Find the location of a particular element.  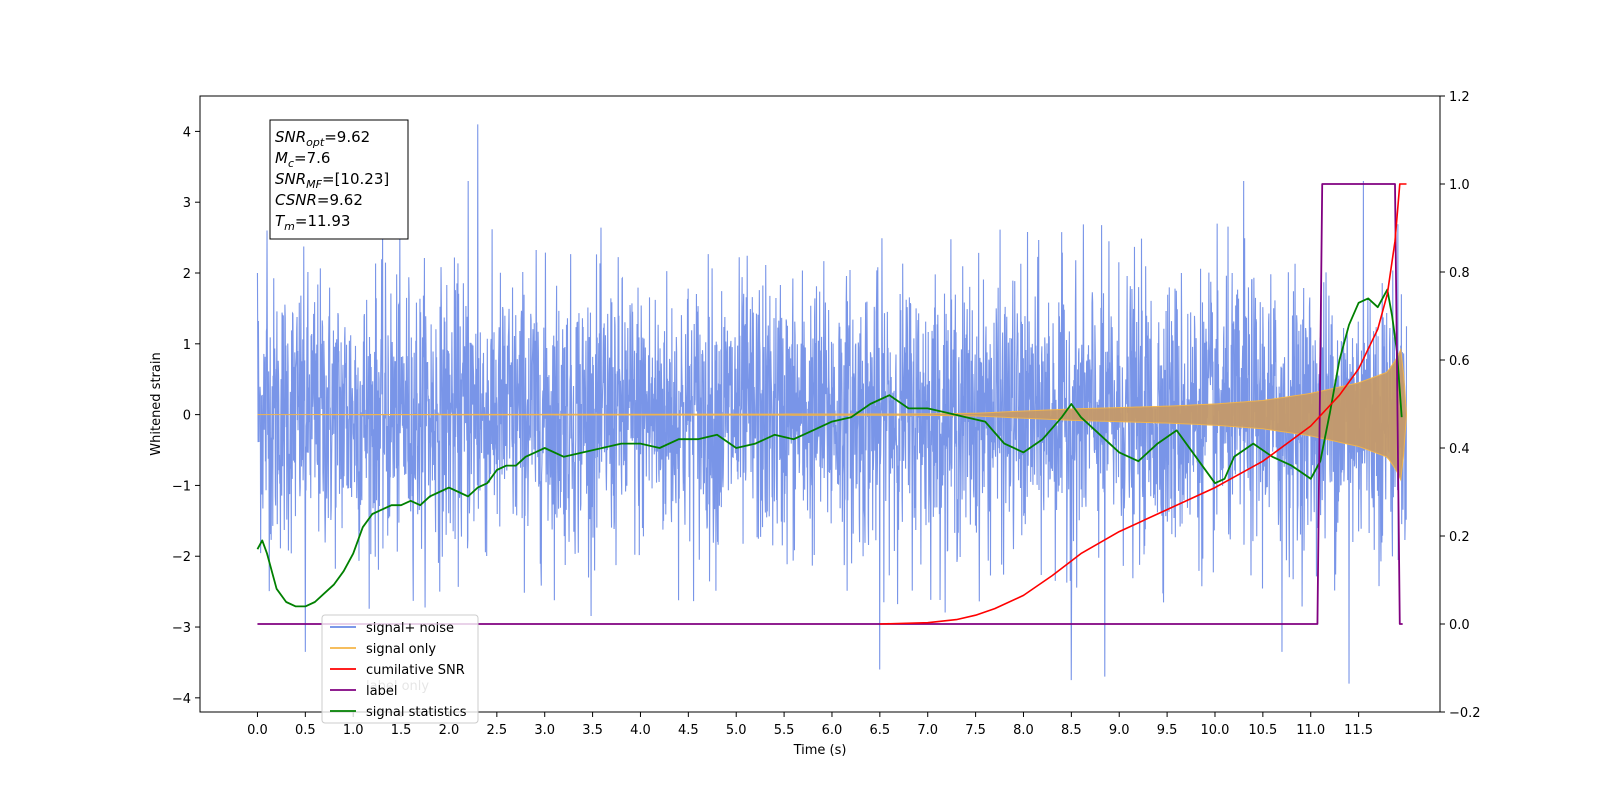

y2-tick-label-3: 0.4 is located at coordinates (1459, 449).